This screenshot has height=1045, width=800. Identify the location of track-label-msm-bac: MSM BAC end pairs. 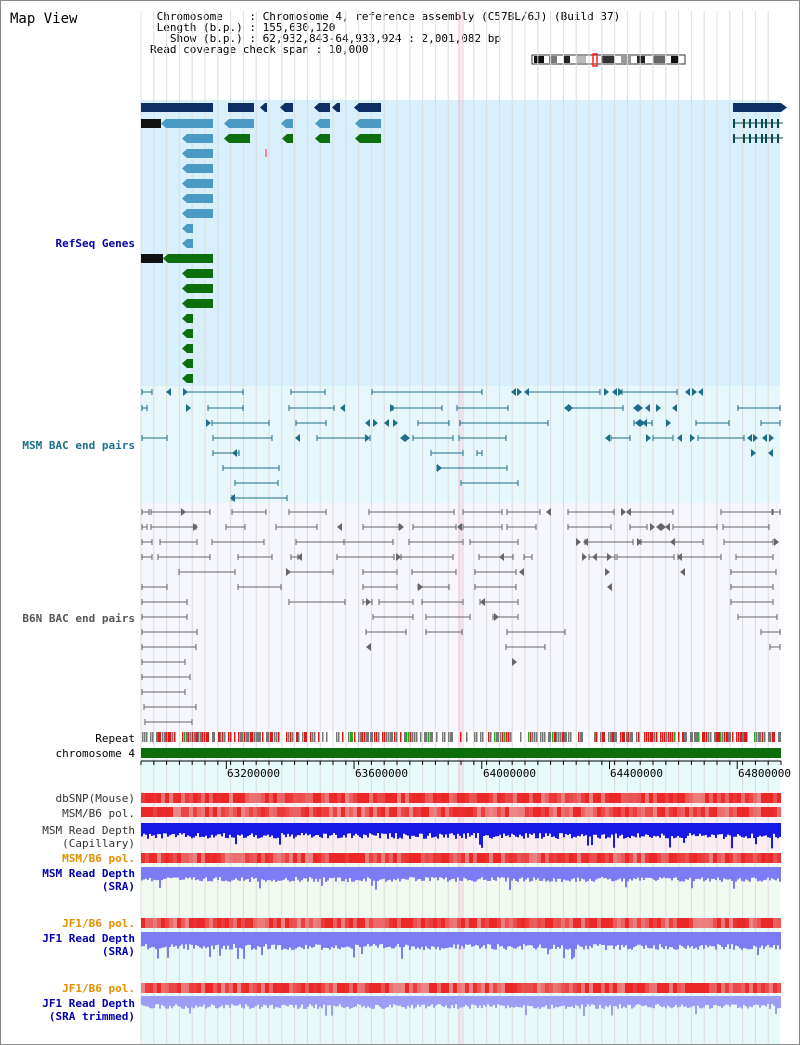
(78, 445).